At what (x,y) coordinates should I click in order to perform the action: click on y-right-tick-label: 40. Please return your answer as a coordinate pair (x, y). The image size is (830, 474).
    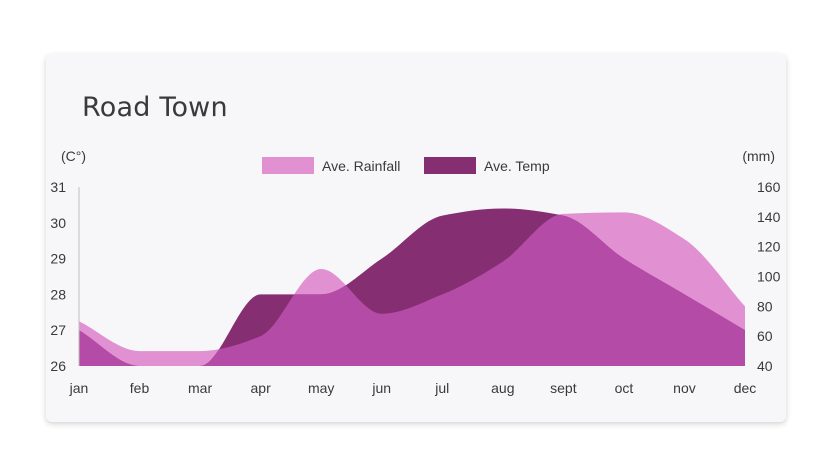
    Looking at the image, I should click on (765, 366).